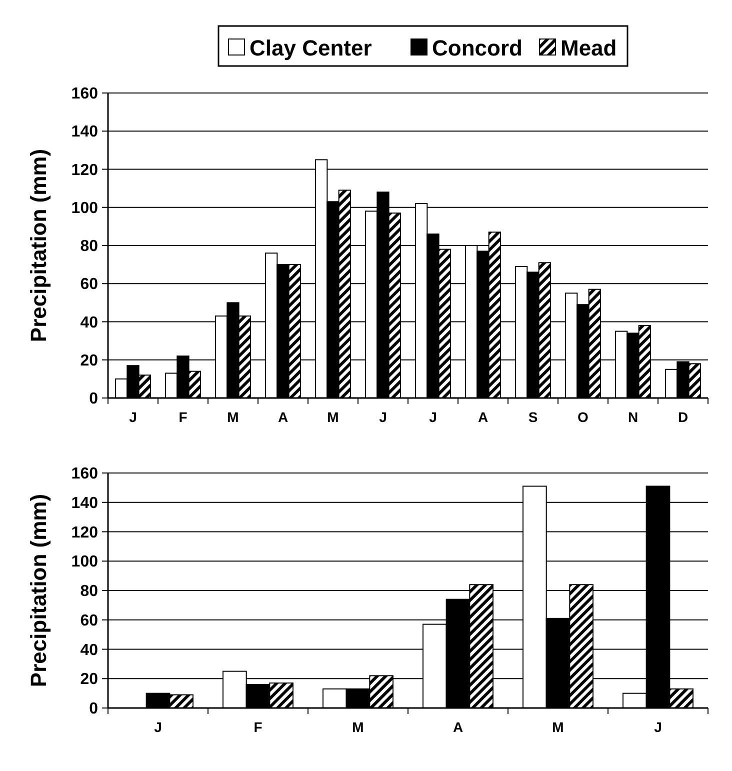  What do you see at coordinates (583, 417) in the screenshot?
I see `x-tick-label: O` at bounding box center [583, 417].